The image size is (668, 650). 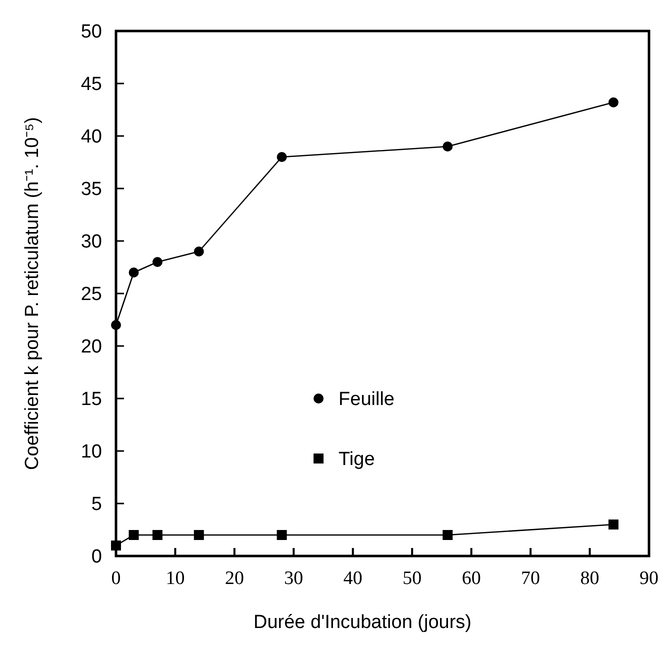 What do you see at coordinates (32, 293) in the screenshot?
I see `y-axis-title: Coefficient k pour P. reticulatum (h⁻¹. 10⁻⁵)` at bounding box center [32, 293].